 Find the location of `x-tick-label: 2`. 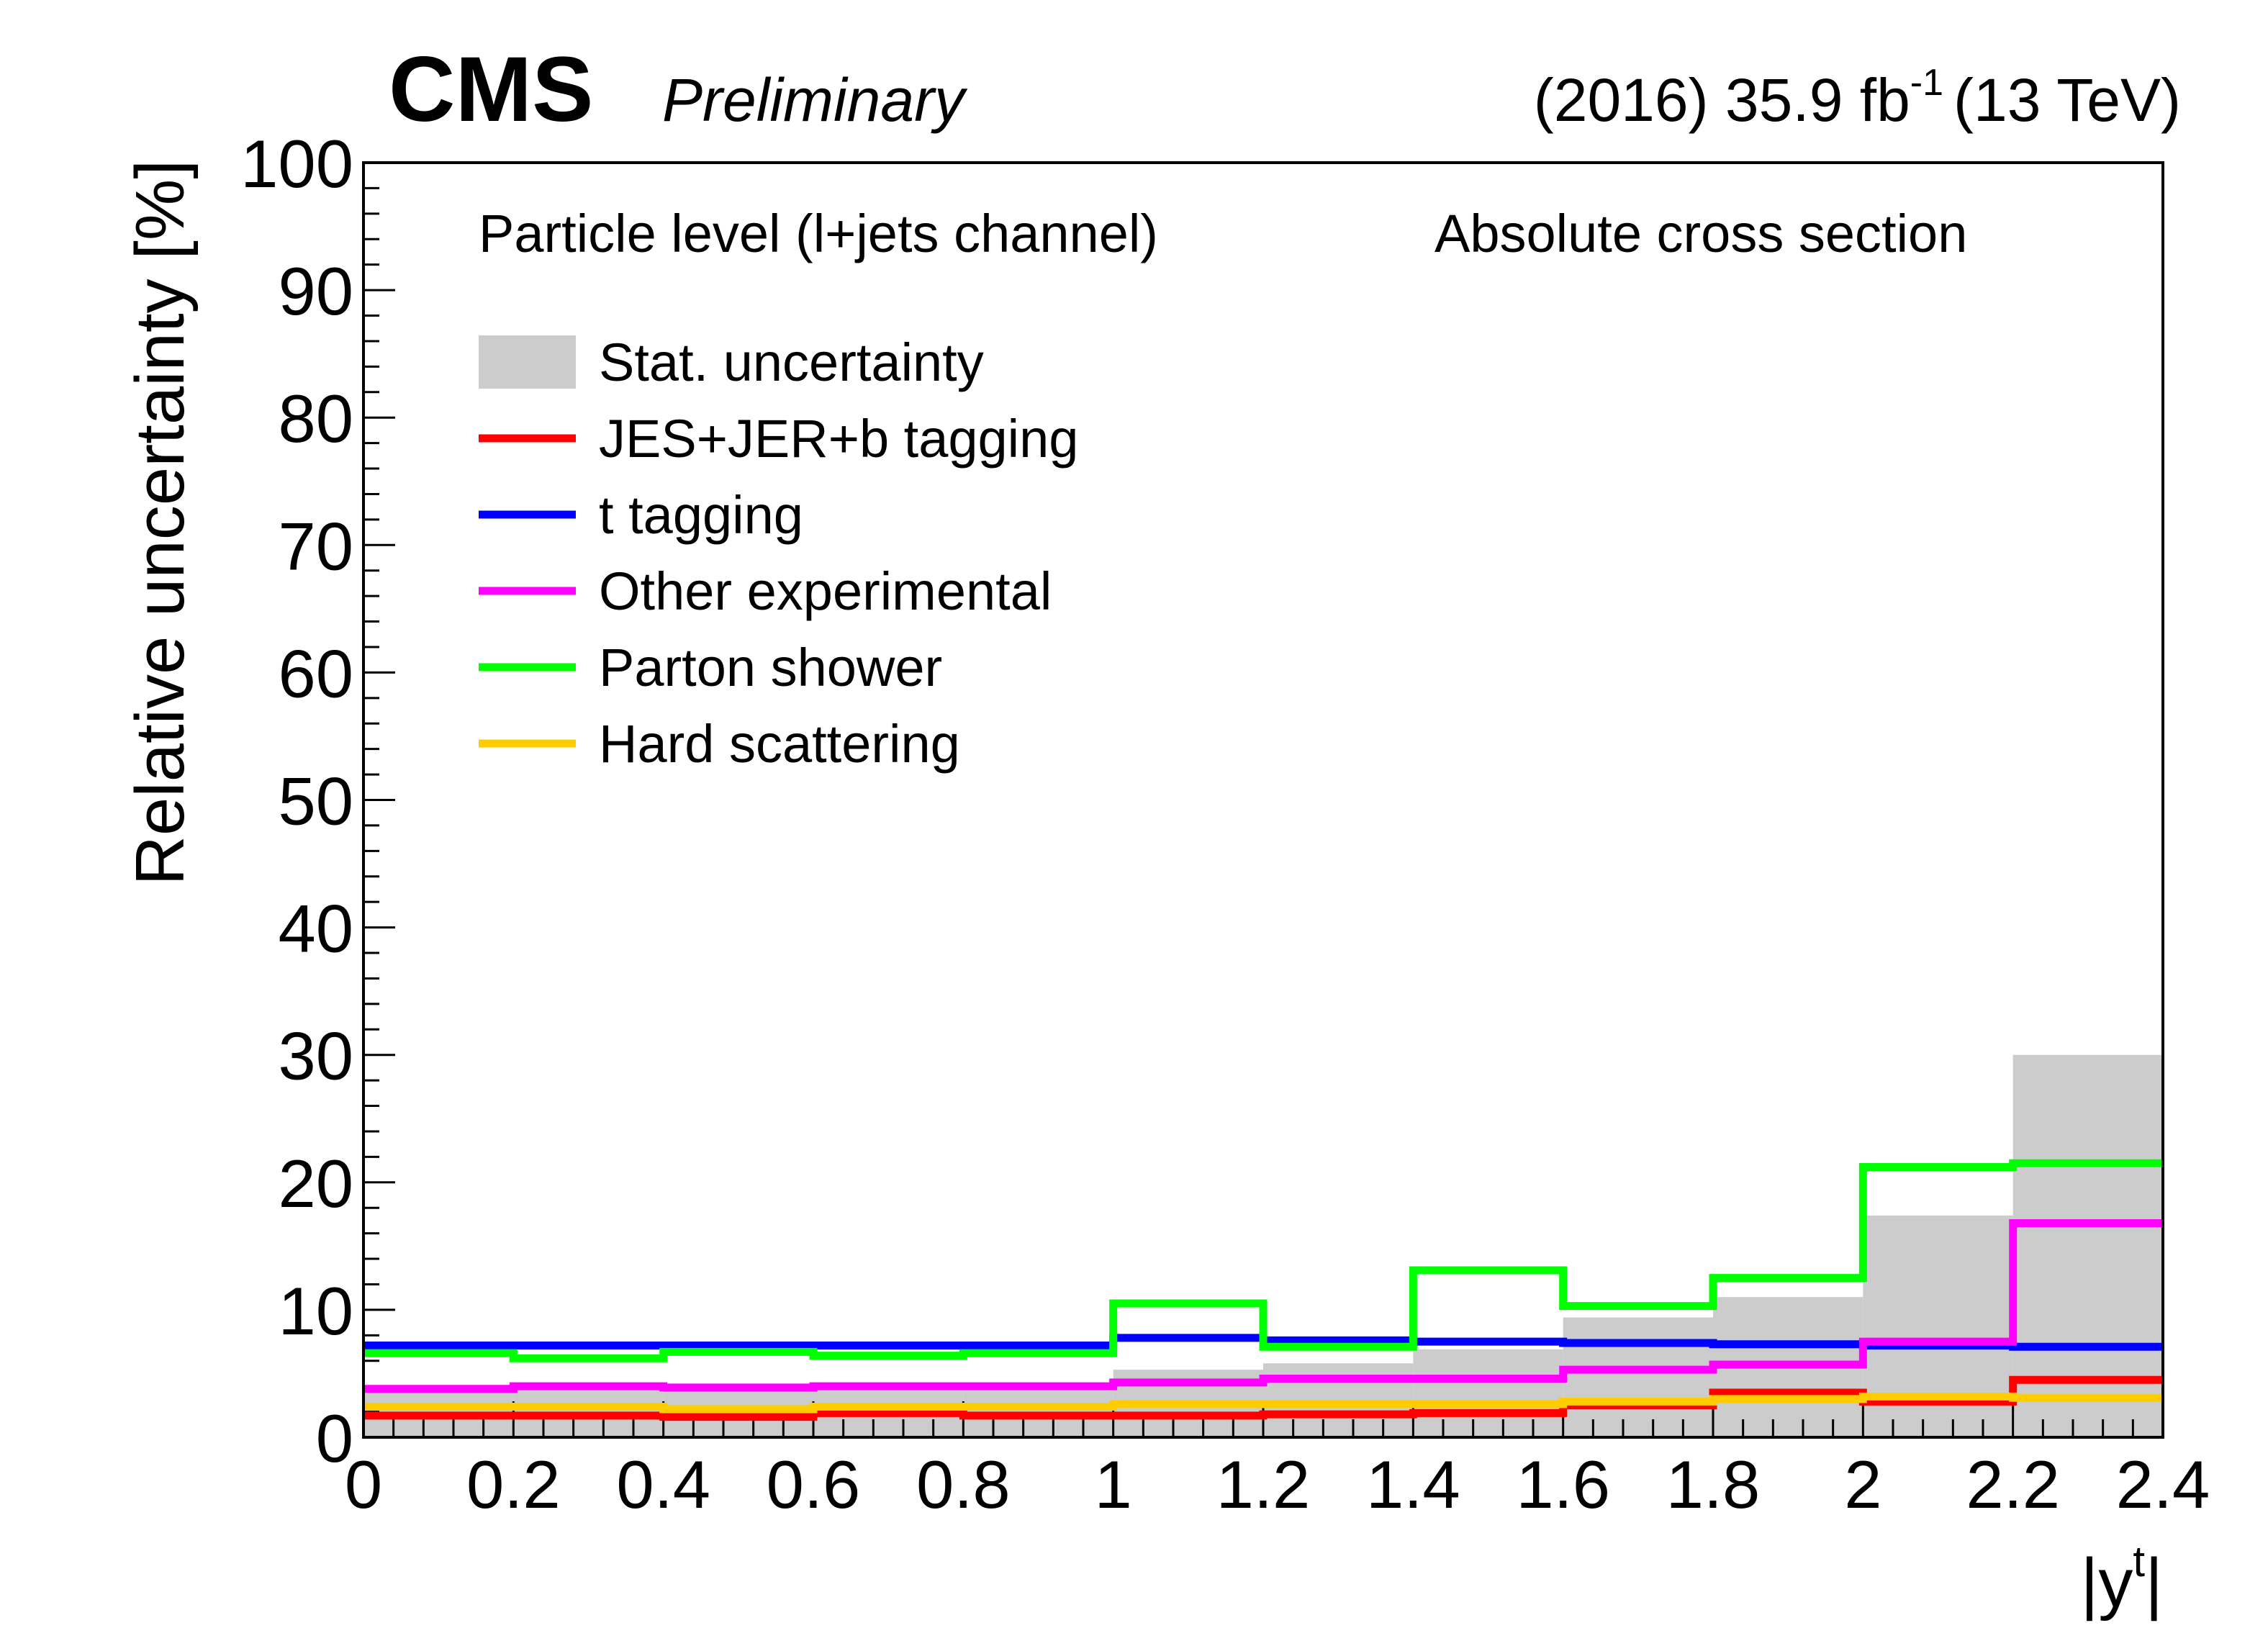

x-tick-label: 2 is located at coordinates (1863, 1484).